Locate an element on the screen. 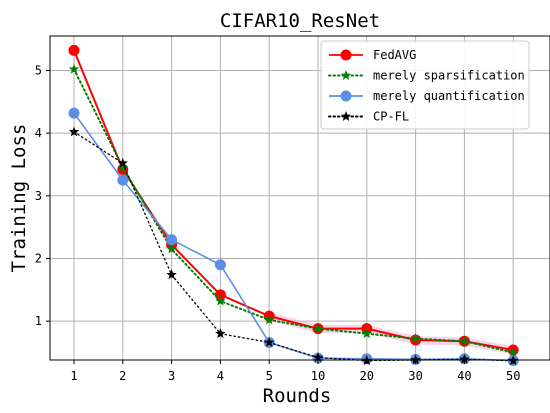  x-tick-label: 30 is located at coordinates (415, 376).